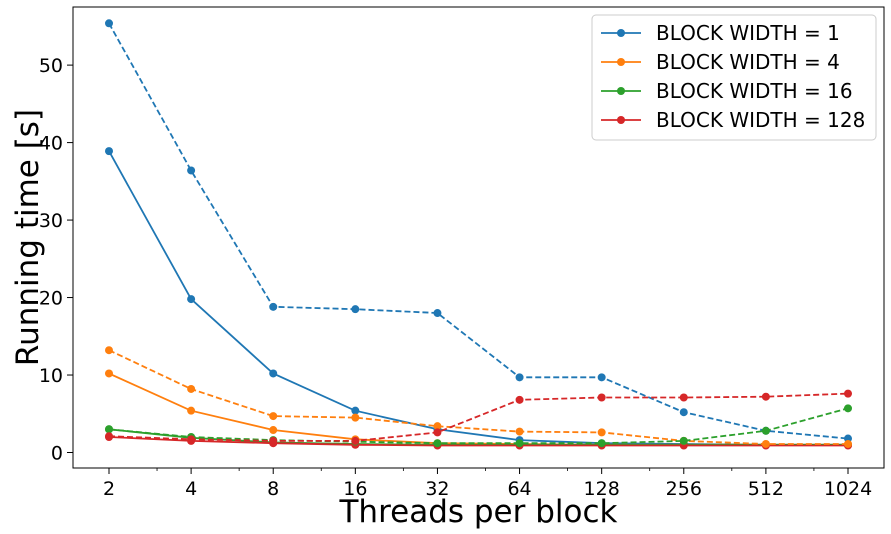 The width and height of the screenshot is (891, 534). I want to click on x-tick-label: 256, so click(684, 489).